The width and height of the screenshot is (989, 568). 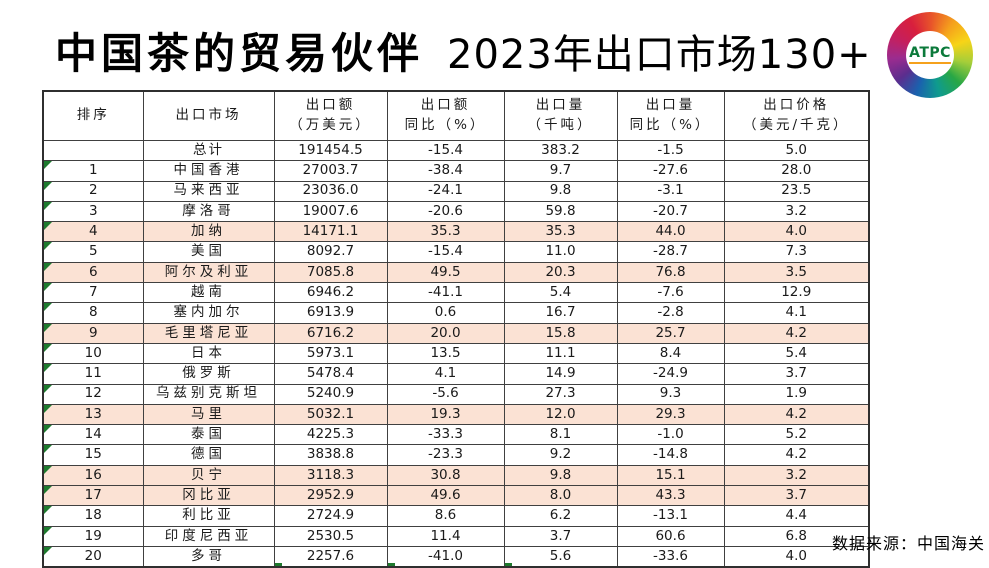 What do you see at coordinates (330, 394) in the screenshot?
I see `cell-export-value: 5240.9` at bounding box center [330, 394].